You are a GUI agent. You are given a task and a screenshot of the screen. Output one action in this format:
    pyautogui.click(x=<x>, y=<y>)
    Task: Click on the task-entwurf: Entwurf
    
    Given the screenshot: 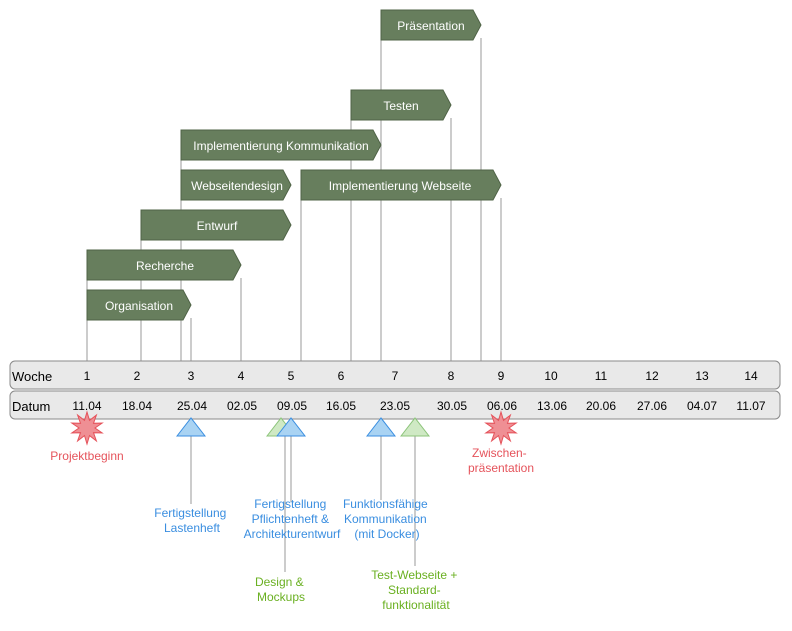 What is the action you would take?
    pyautogui.click(x=216, y=225)
    